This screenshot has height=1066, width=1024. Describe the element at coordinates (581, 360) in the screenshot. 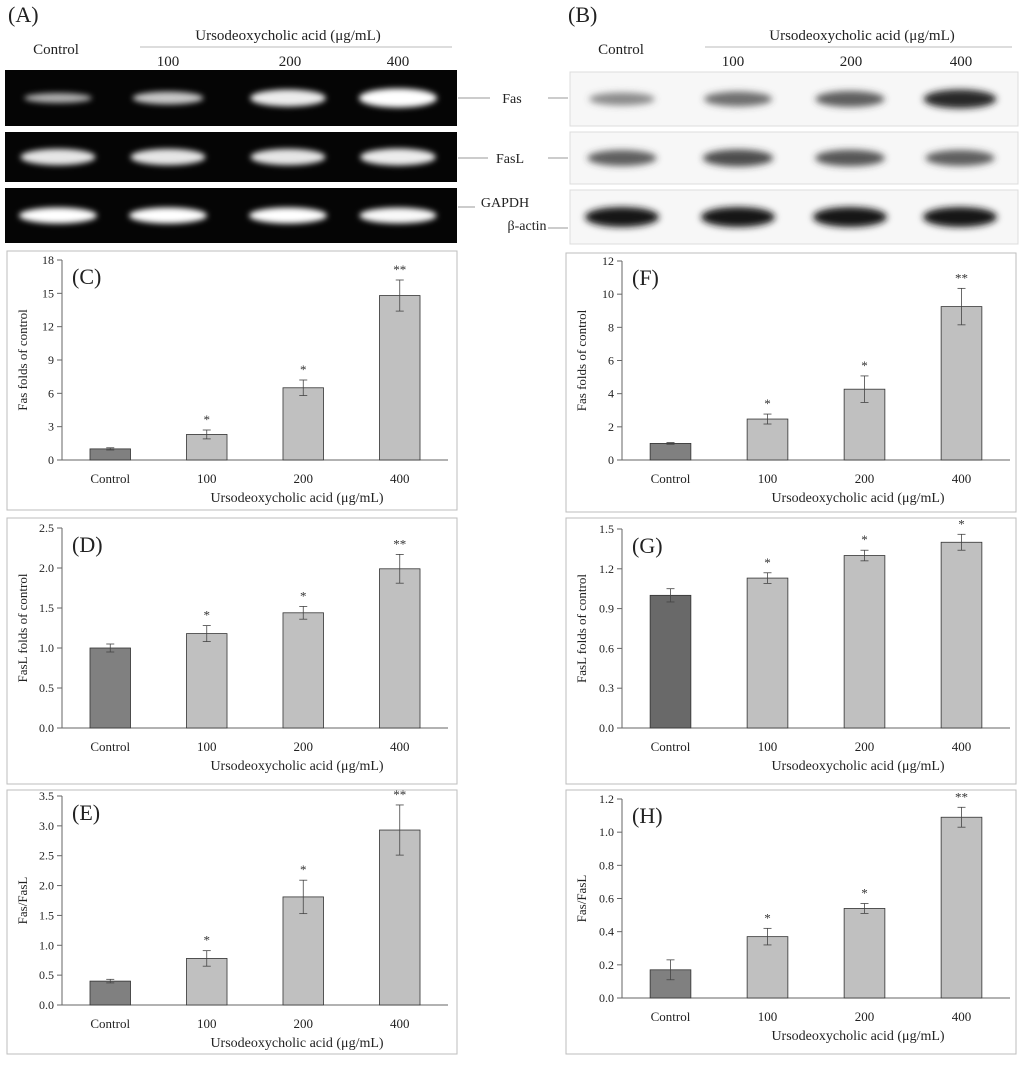

I see `y-axis-label: Fas folds of control` at that location.